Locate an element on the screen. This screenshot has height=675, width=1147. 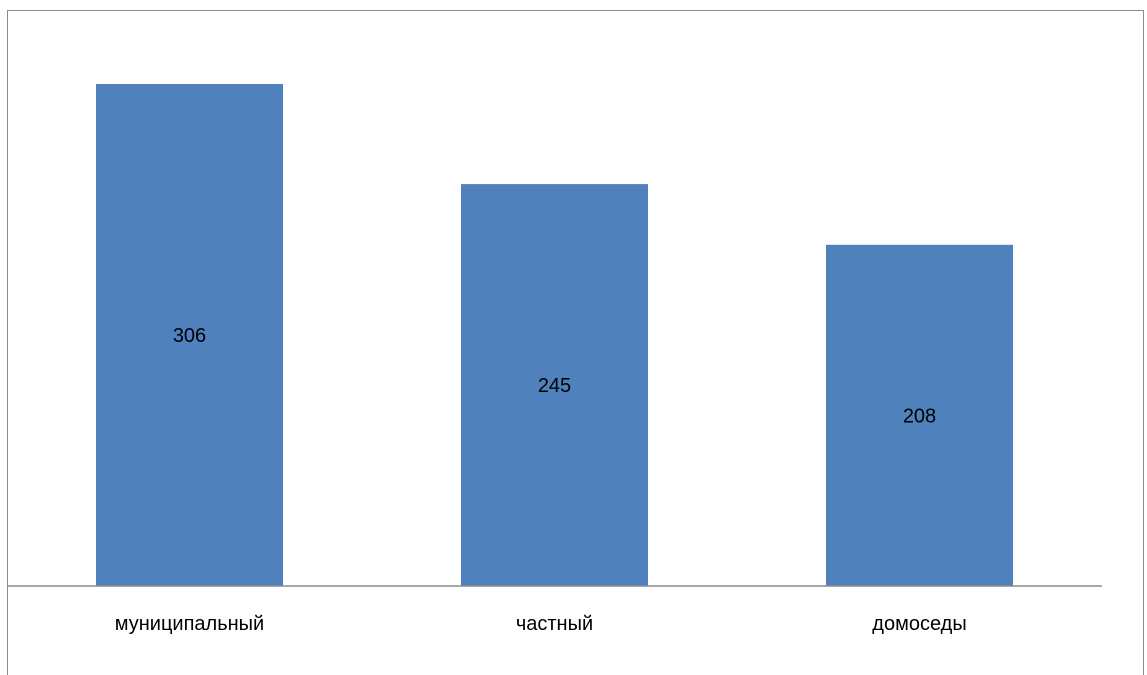
category-label-homebodies: домоседы is located at coordinates (919, 624).